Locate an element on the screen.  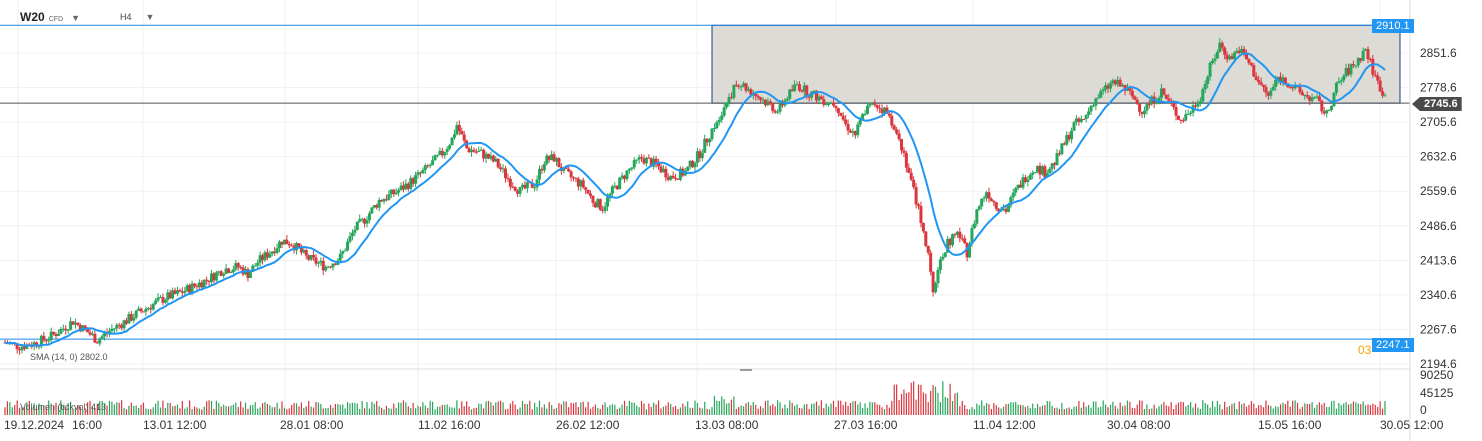
time-axis-tick: 30.05 12:00 is located at coordinates (1412, 425).